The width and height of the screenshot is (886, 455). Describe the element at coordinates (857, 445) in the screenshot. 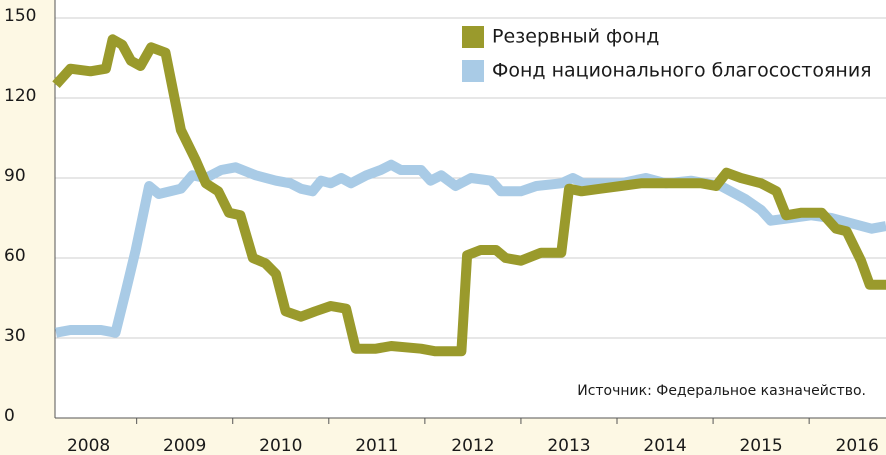

I see `x-tick-label: 2016` at that location.